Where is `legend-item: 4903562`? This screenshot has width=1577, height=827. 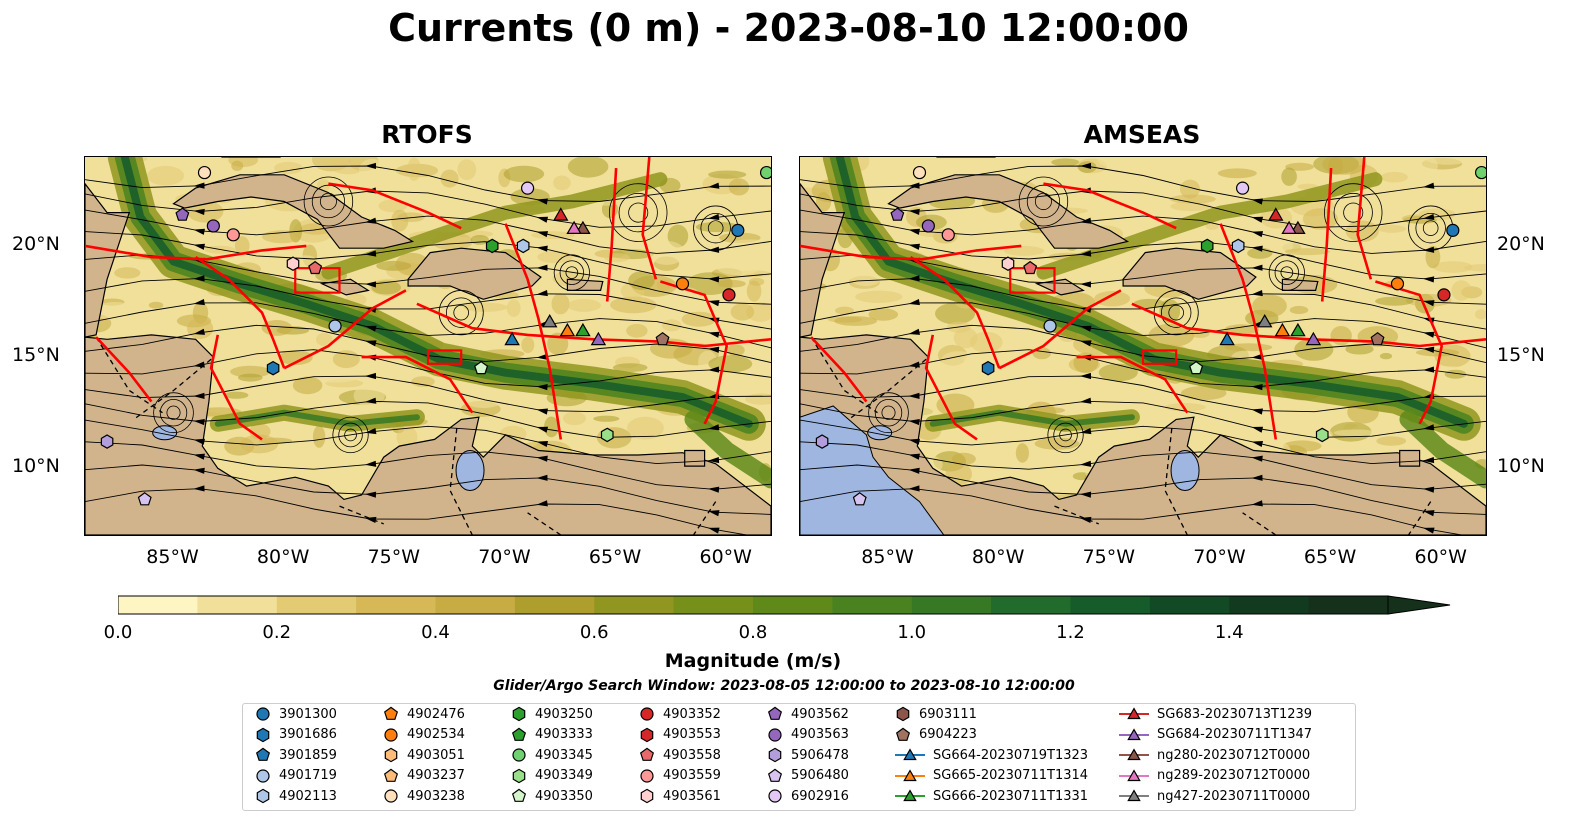
legend-item: 4903562 is located at coordinates (808, 714).